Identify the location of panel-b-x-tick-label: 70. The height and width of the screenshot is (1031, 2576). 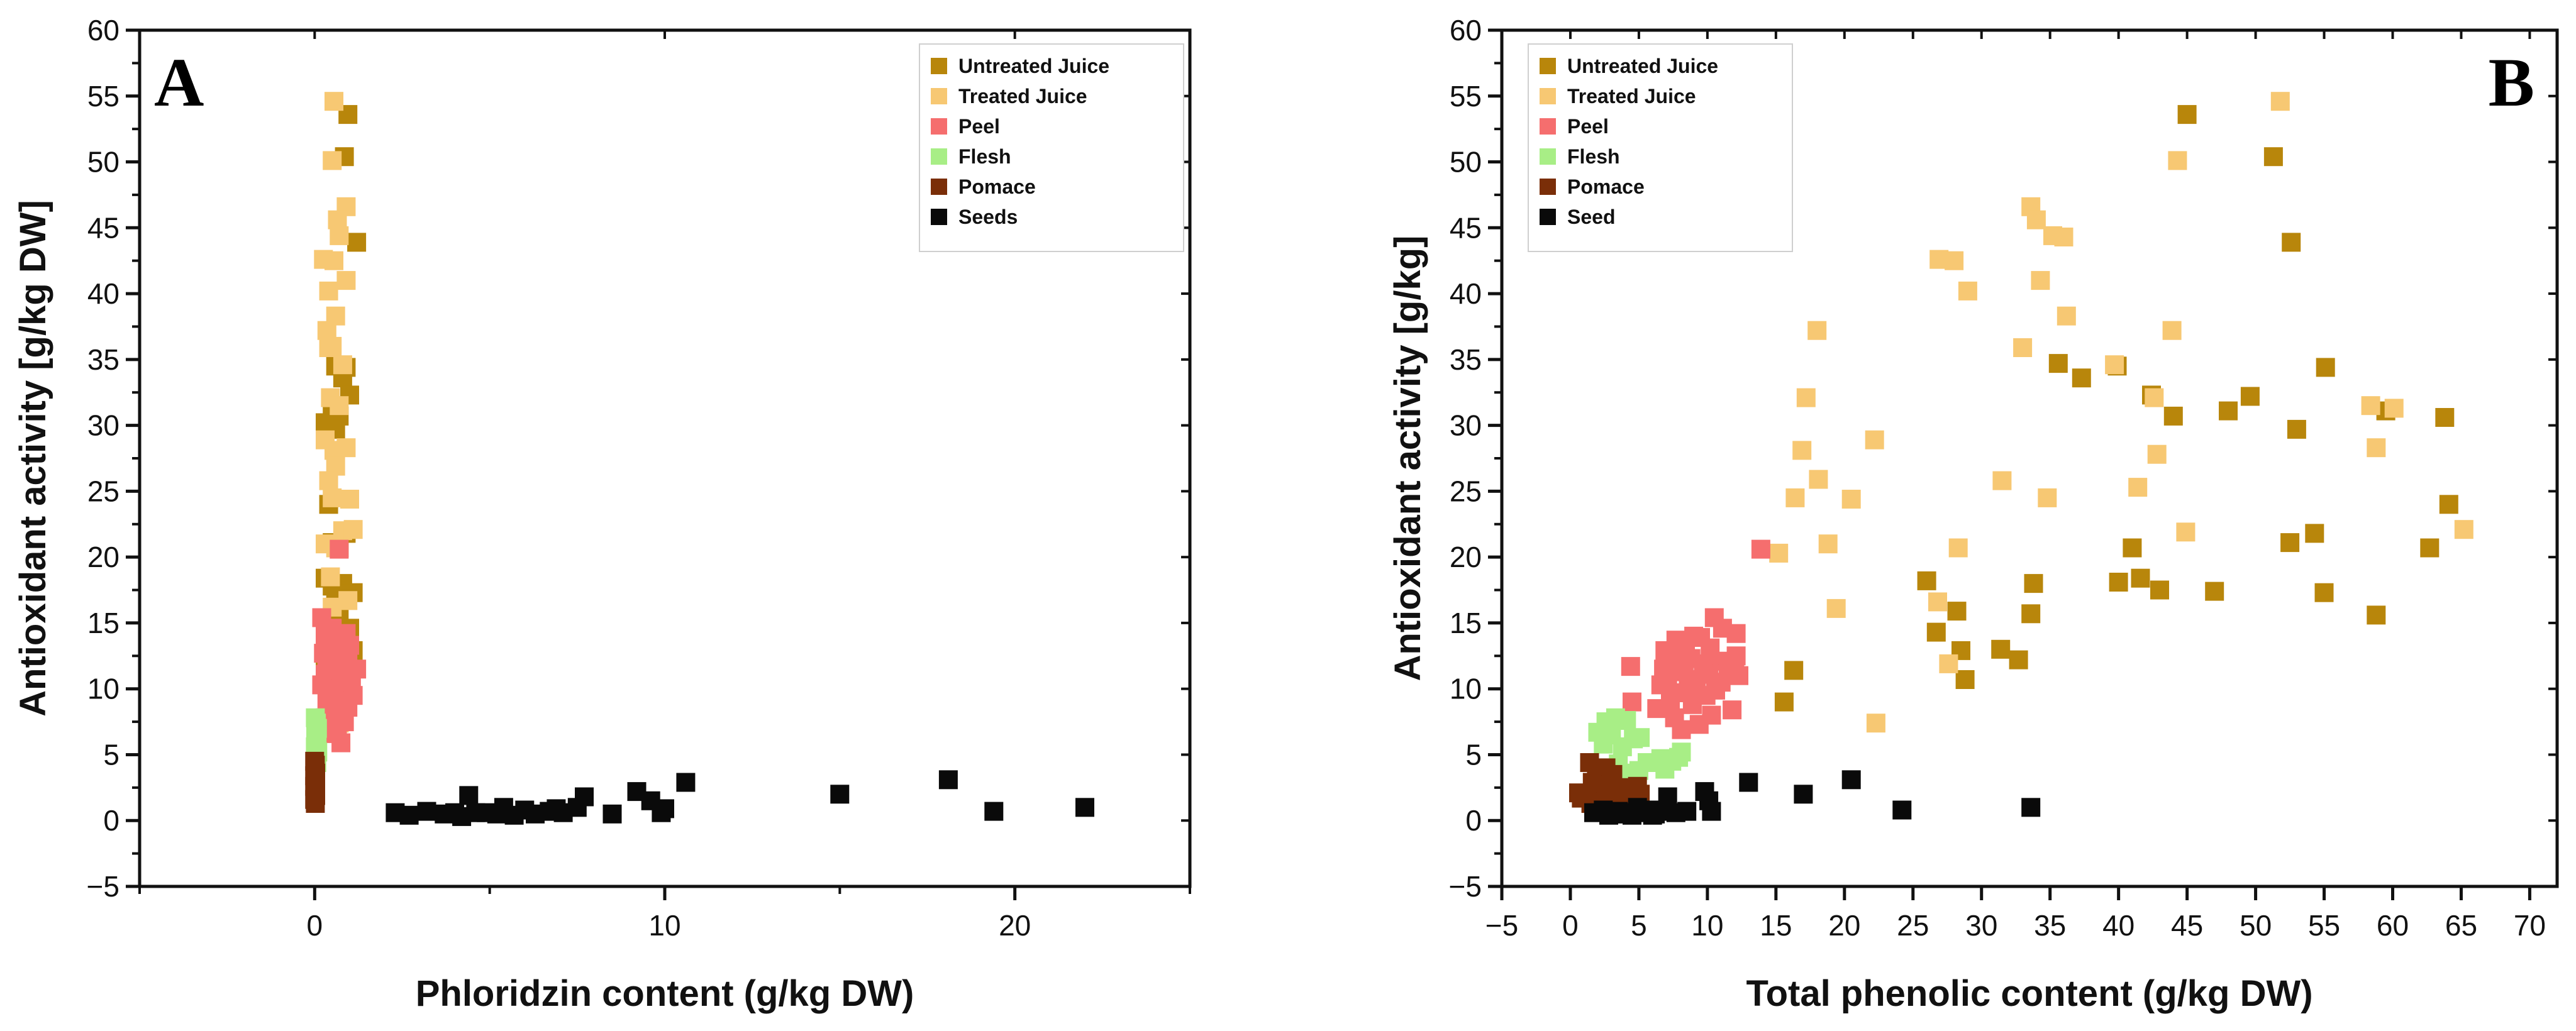
(2530, 925).